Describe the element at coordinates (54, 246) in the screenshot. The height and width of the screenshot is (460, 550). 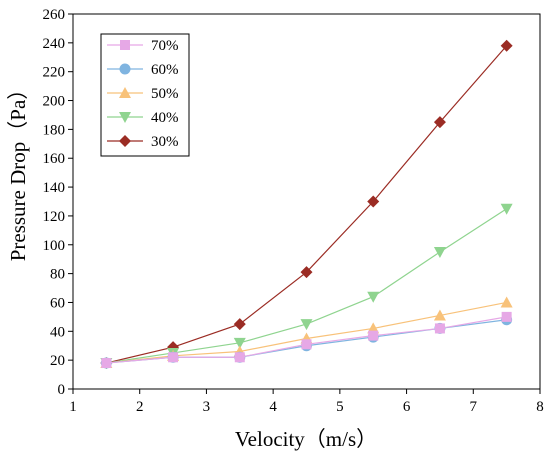
I see `y-tick-label: 100` at that location.